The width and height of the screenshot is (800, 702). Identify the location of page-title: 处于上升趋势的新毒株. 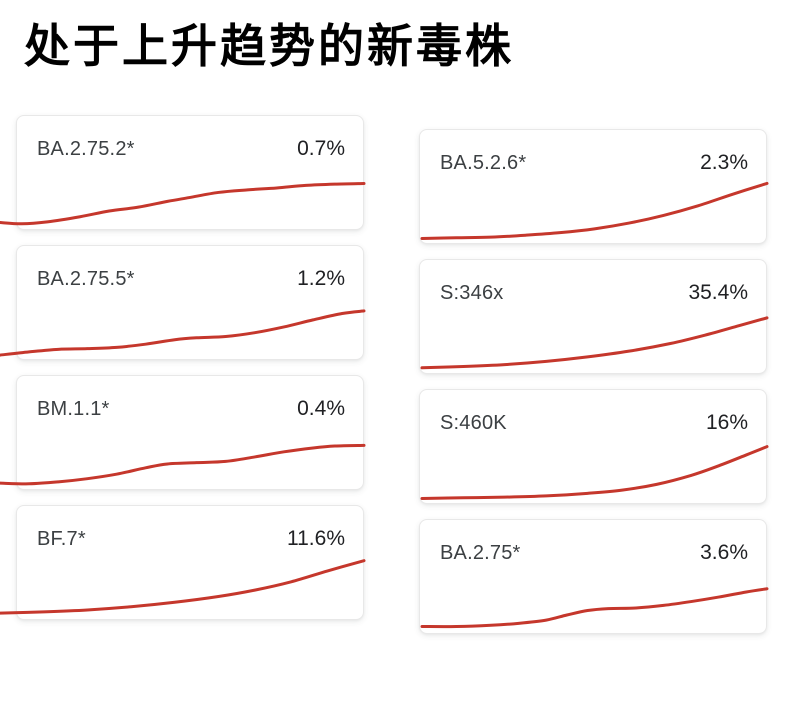
(269, 46).